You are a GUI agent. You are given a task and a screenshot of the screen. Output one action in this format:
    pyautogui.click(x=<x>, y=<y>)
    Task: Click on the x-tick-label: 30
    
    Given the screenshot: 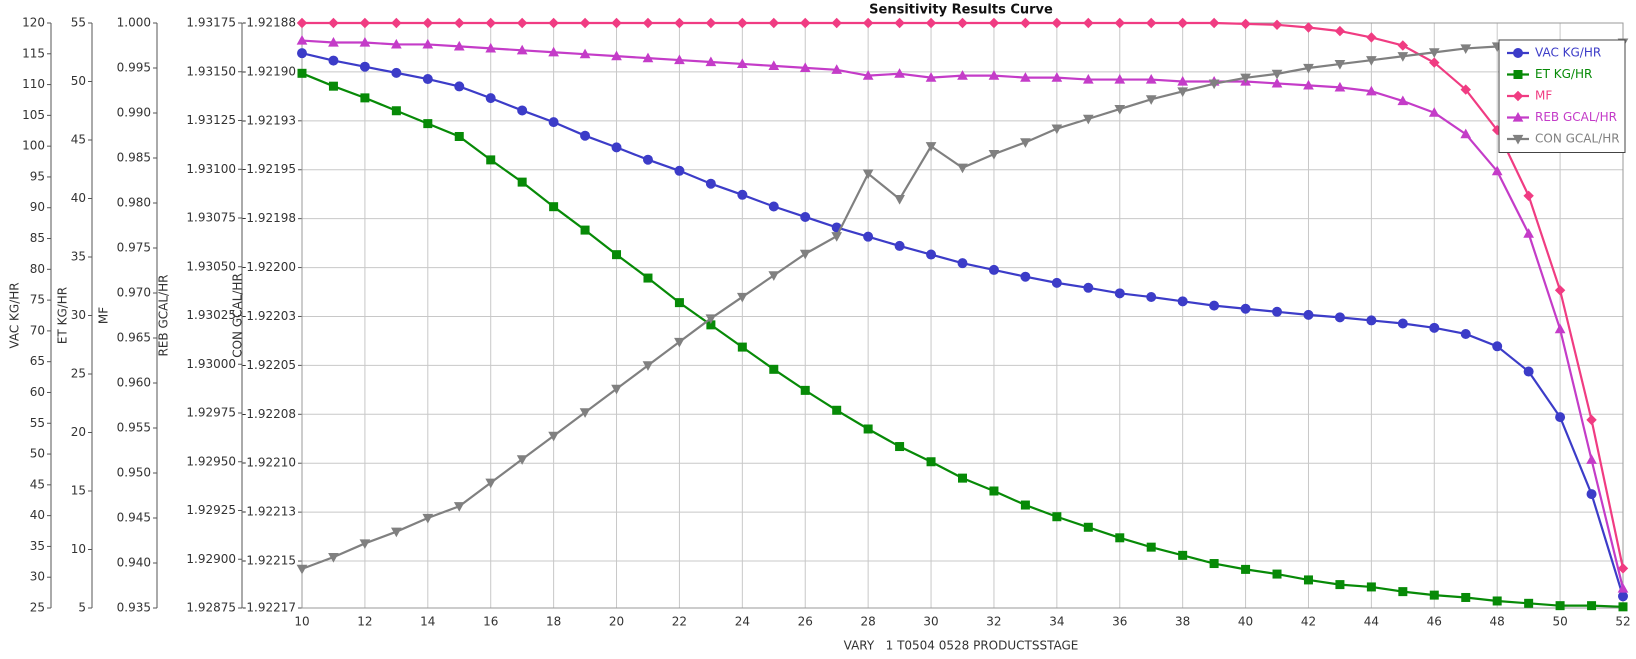 What is the action you would take?
    pyautogui.click(x=930, y=622)
    